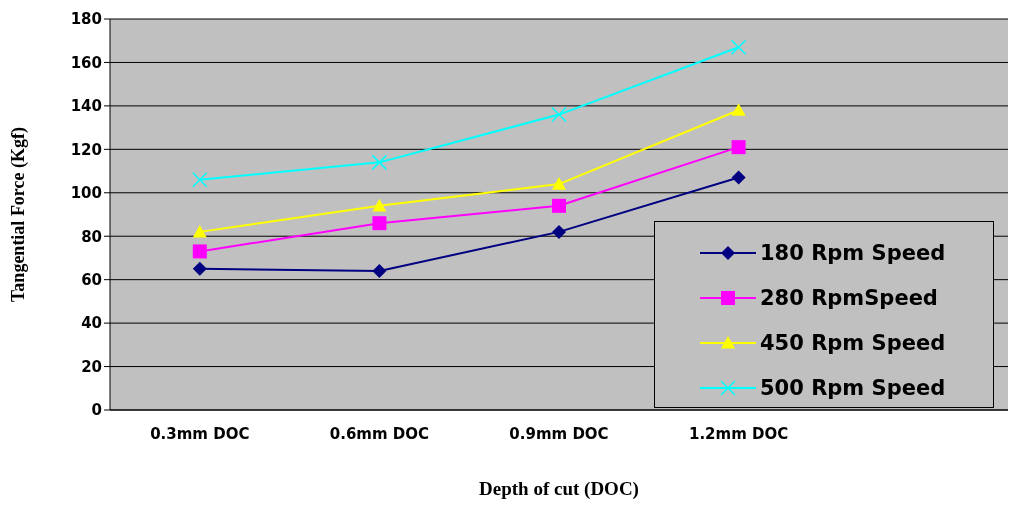 This screenshot has width=1014, height=513. Describe the element at coordinates (559, 489) in the screenshot. I see `x-axis-title: Depth of cut (DOC)` at that location.